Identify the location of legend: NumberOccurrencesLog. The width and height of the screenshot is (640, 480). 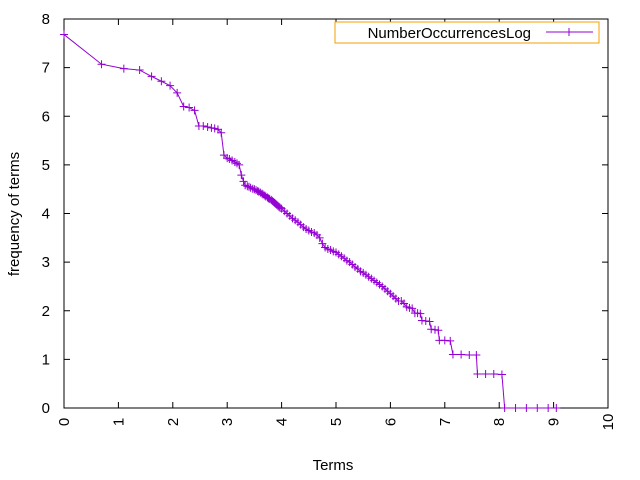
(467, 32).